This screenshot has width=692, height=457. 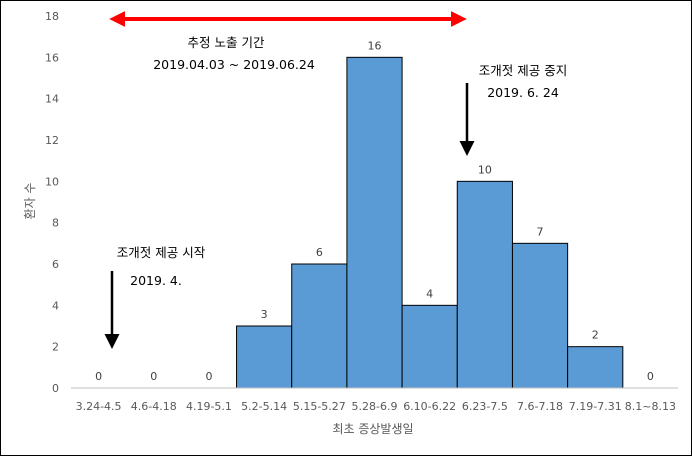 What do you see at coordinates (52, 181) in the screenshot?
I see `y-tick-label: 10` at bounding box center [52, 181].